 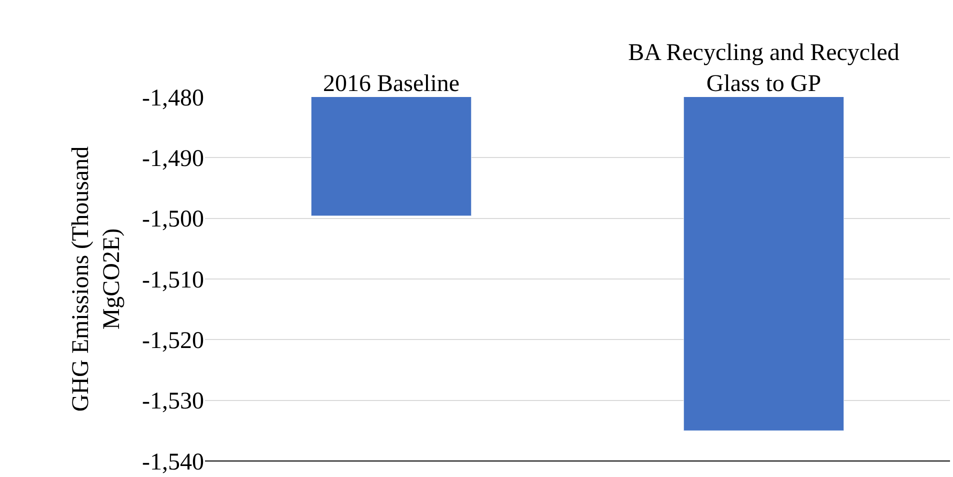 What do you see at coordinates (173, 98) in the screenshot?
I see `y-tick-label: -1,480` at bounding box center [173, 98].